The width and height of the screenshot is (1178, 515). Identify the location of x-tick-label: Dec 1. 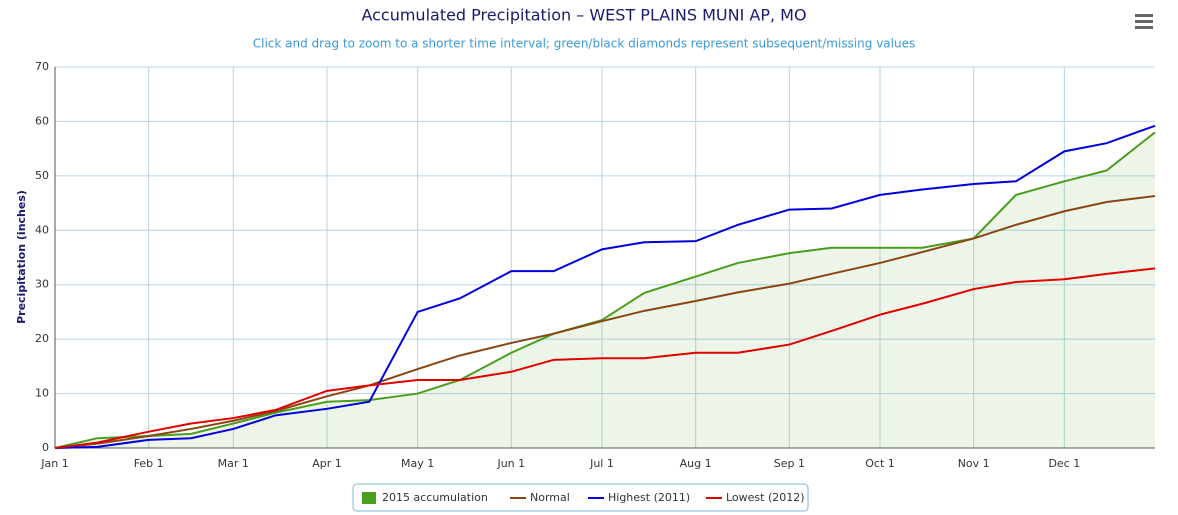
(1064, 463).